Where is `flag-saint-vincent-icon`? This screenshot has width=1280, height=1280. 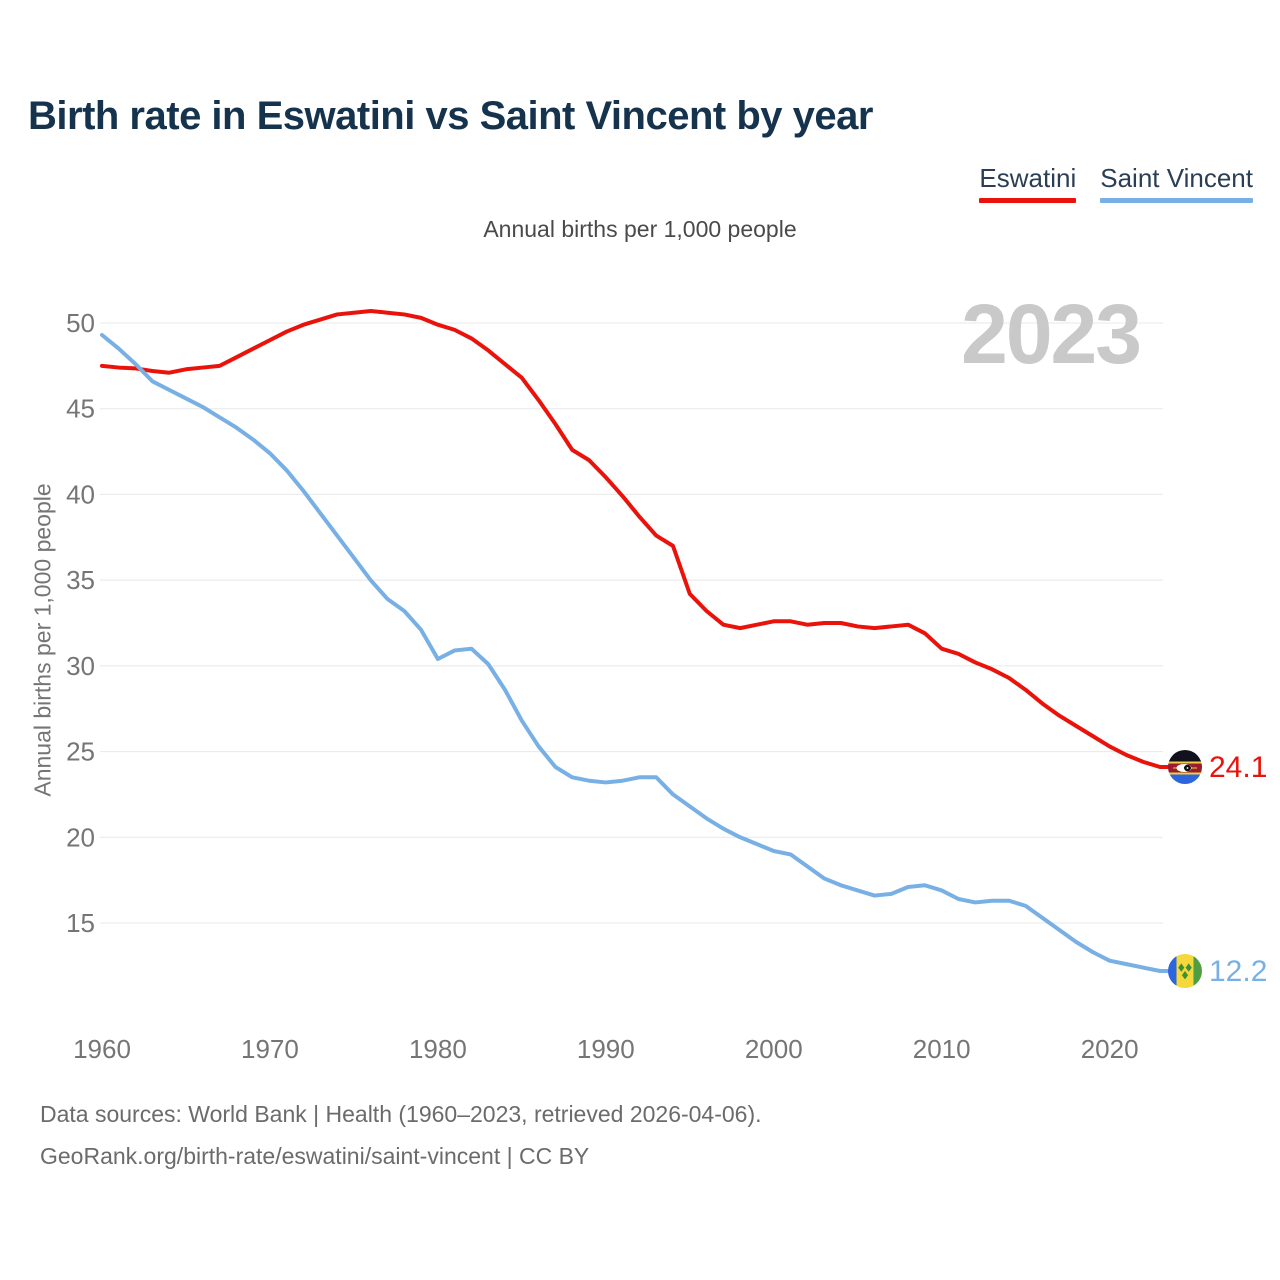
flag-saint-vincent-icon is located at coordinates (1185, 971).